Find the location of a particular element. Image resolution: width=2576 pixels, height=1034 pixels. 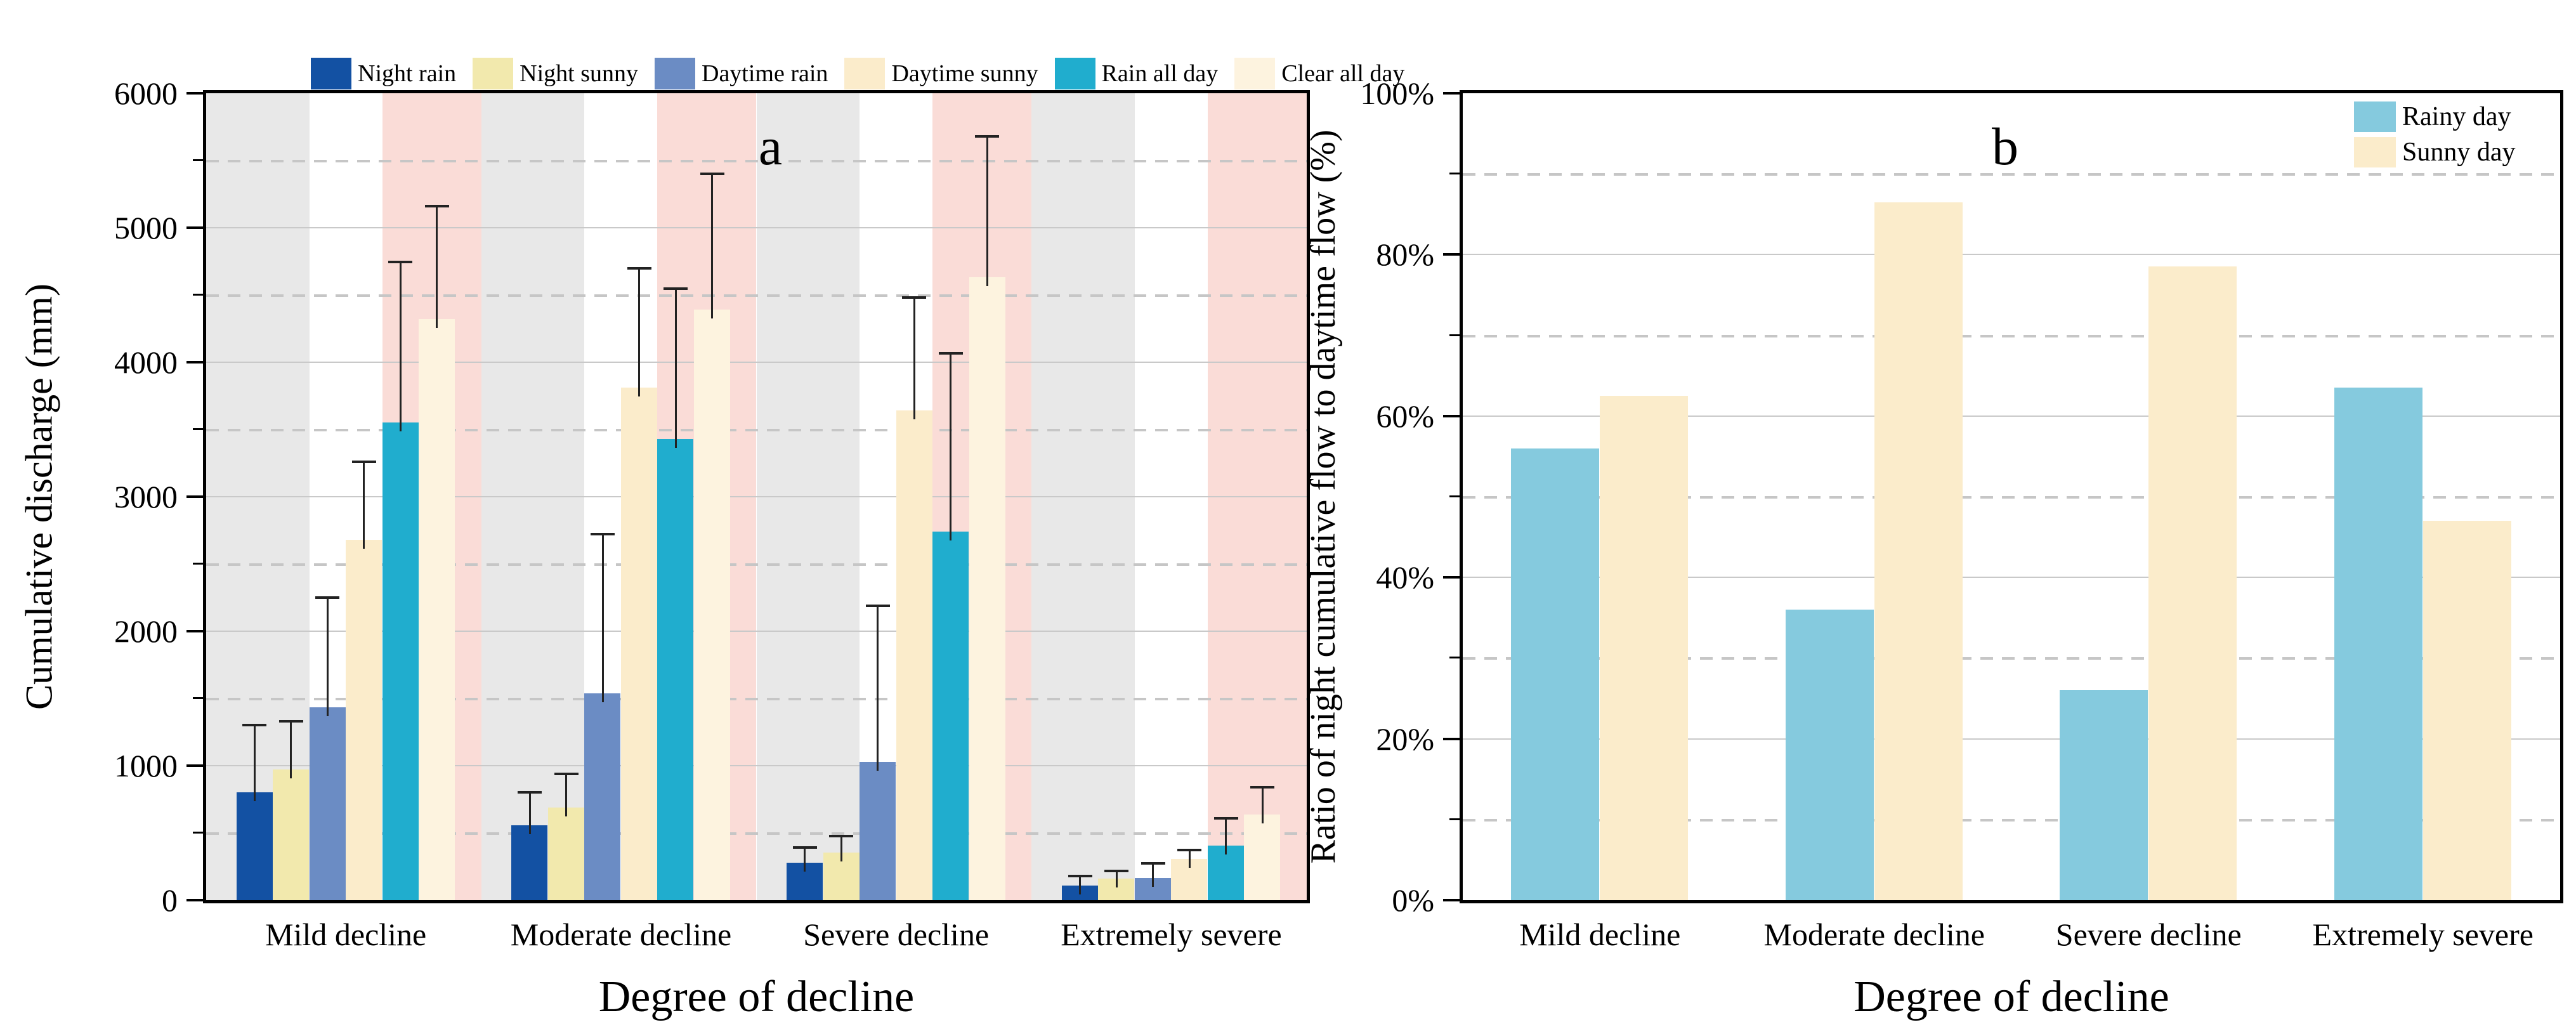

x-tick-label-b-mild-decline: Mild decline is located at coordinates (1600, 934).